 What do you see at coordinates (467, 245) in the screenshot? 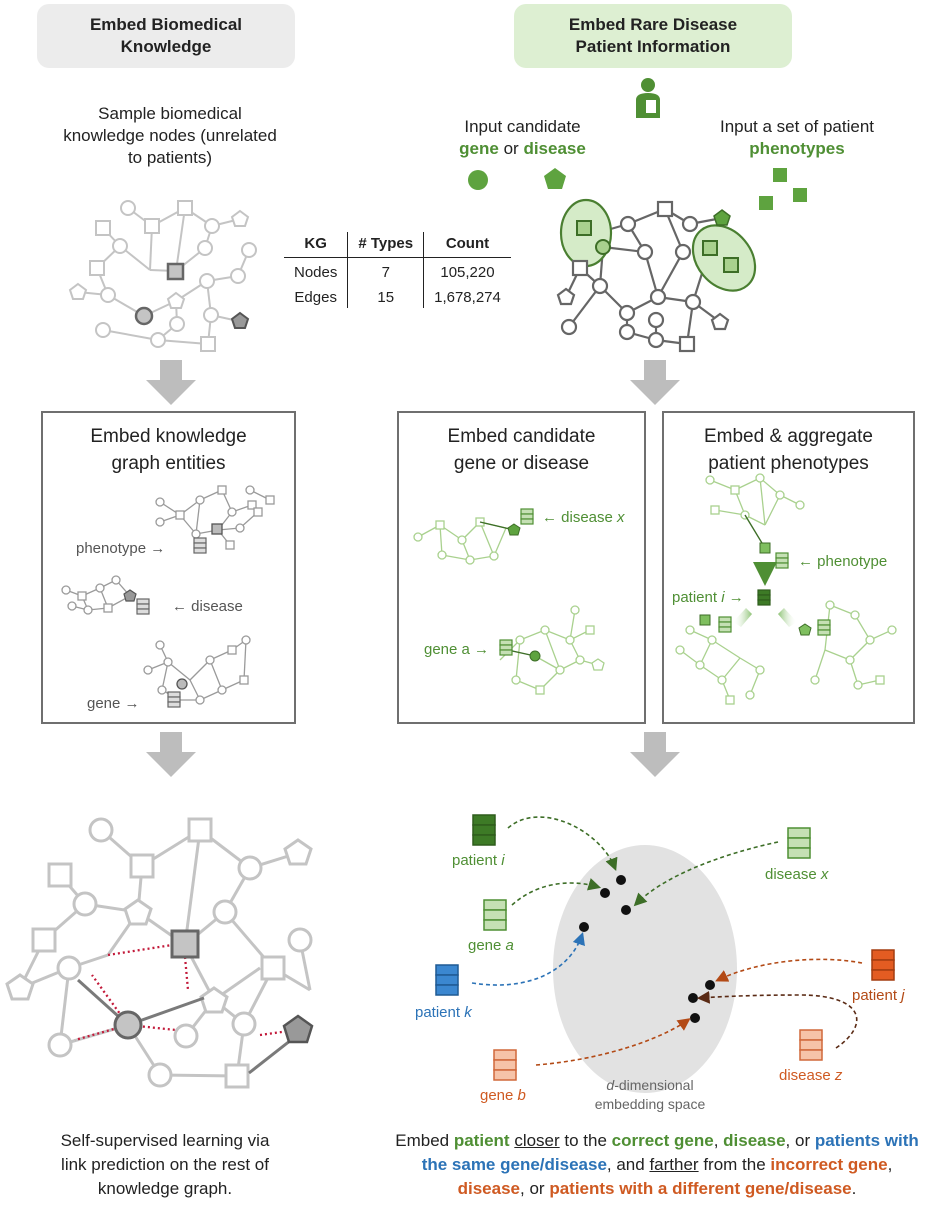
I see `count-header: Count` at bounding box center [467, 245].